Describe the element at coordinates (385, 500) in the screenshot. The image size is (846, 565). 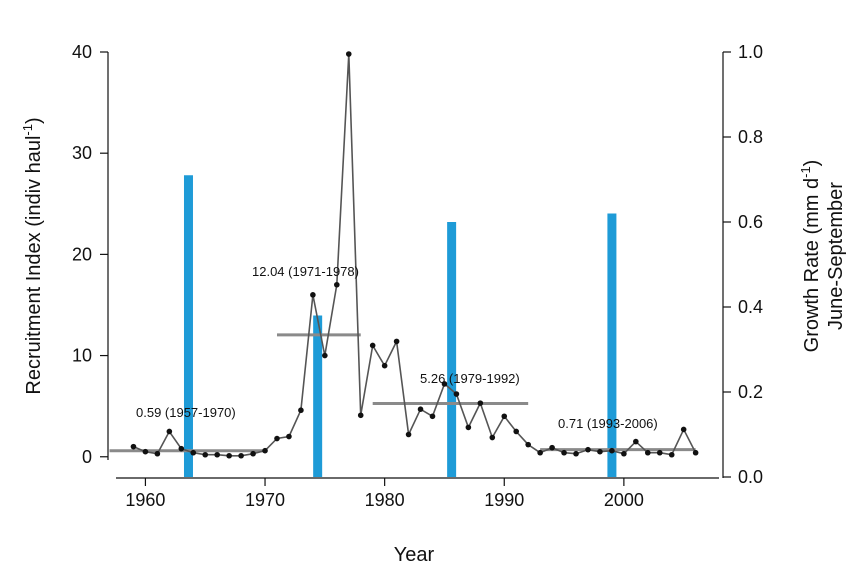
I see `x-tick-label-2: 1980` at that location.